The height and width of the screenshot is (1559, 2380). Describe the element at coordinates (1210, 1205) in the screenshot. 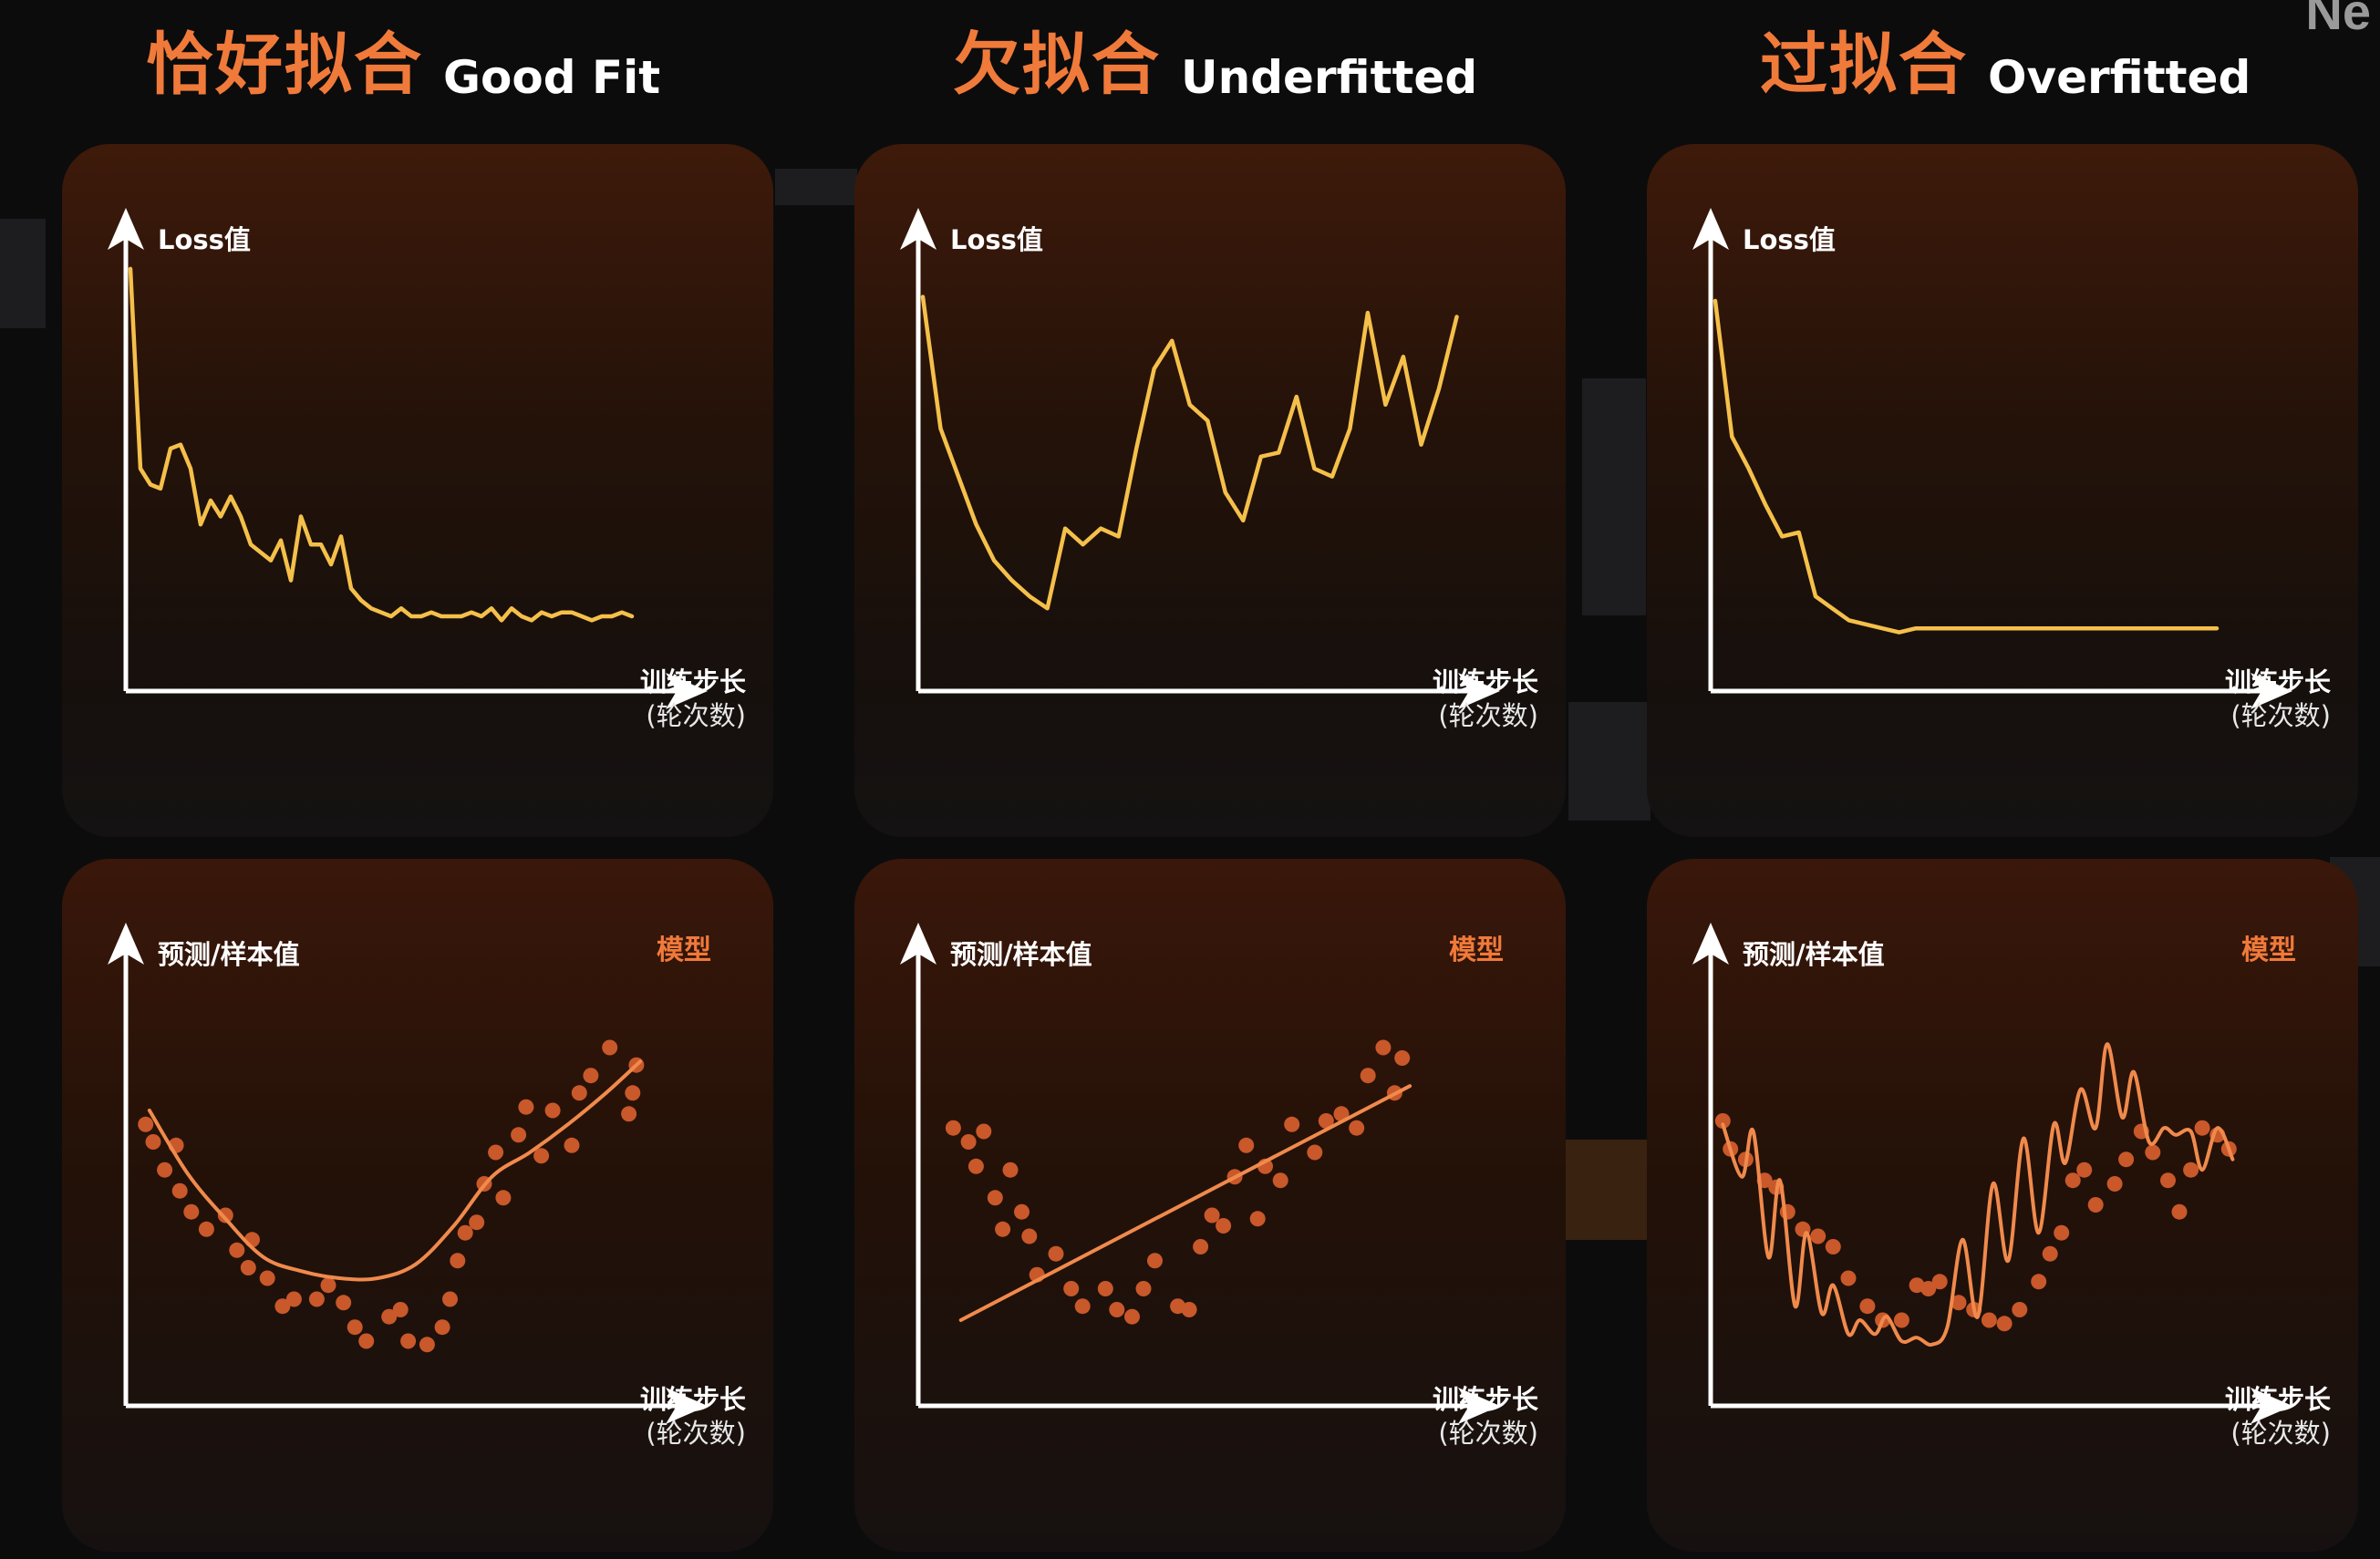

I see `model-panel-underfitted: 预测/样本值 模型 训练步长 (轮次数)` at that location.